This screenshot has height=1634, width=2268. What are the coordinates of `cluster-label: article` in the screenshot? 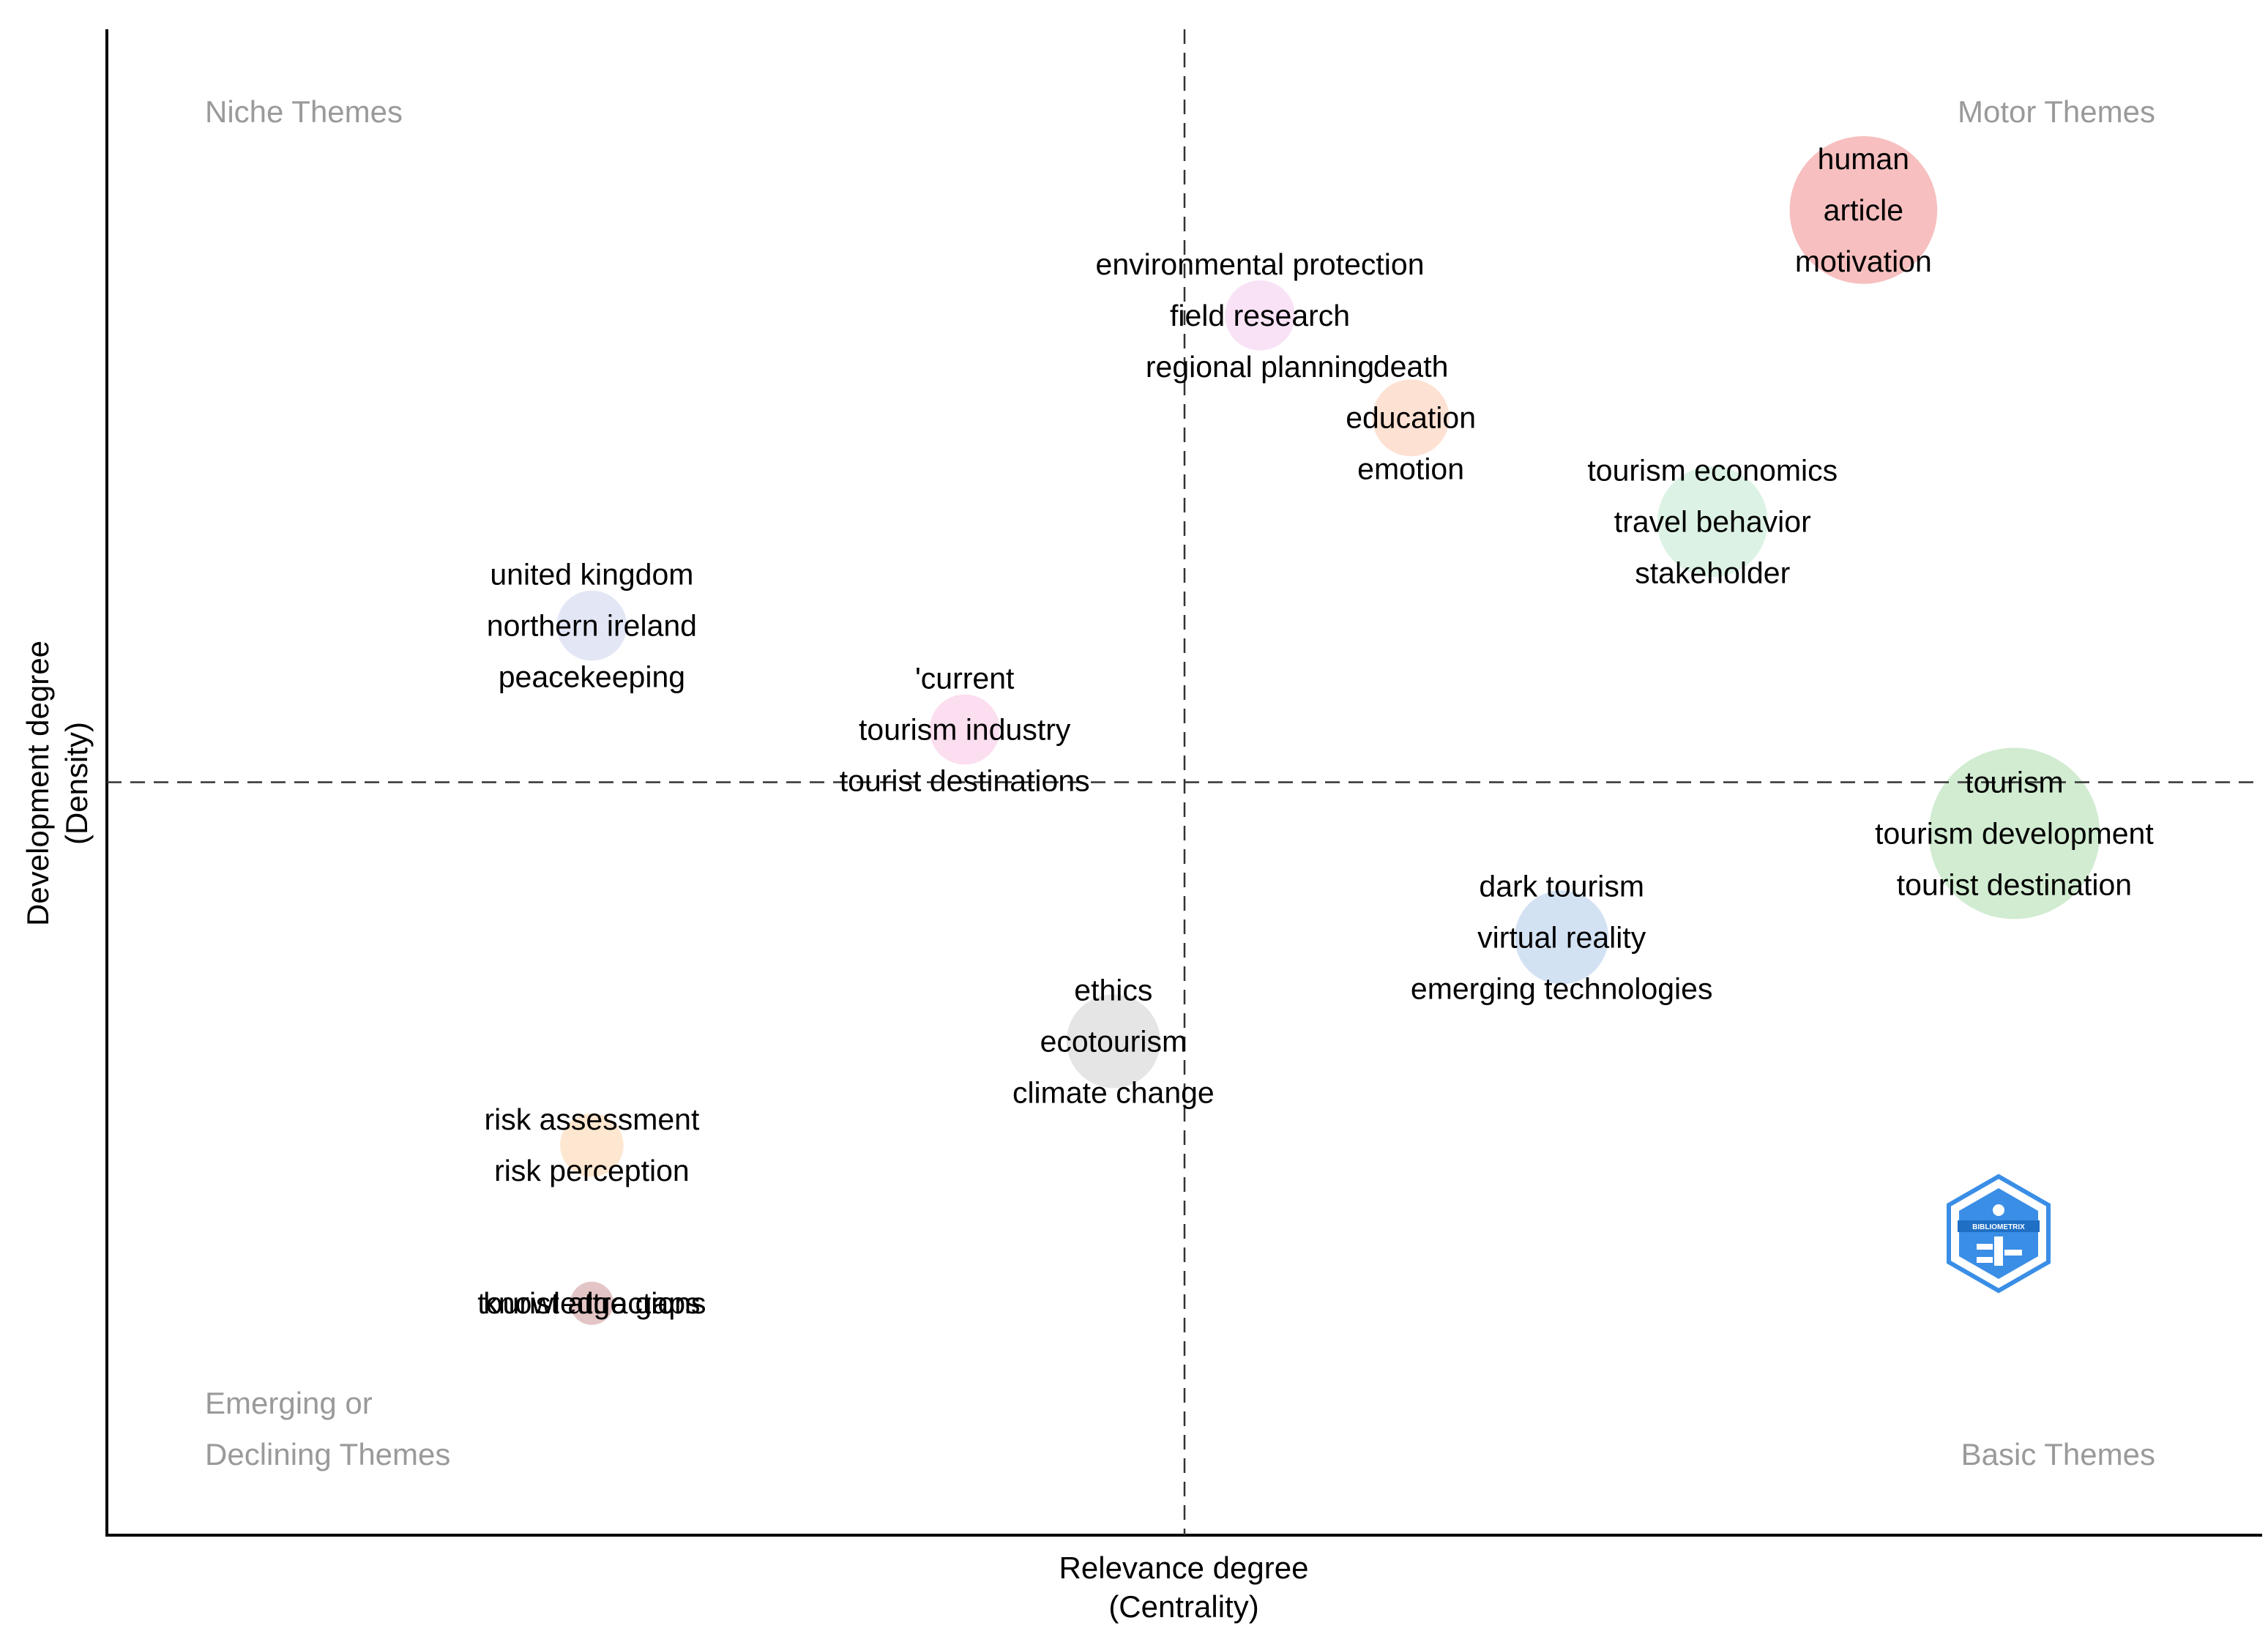 It's located at (1863, 210).